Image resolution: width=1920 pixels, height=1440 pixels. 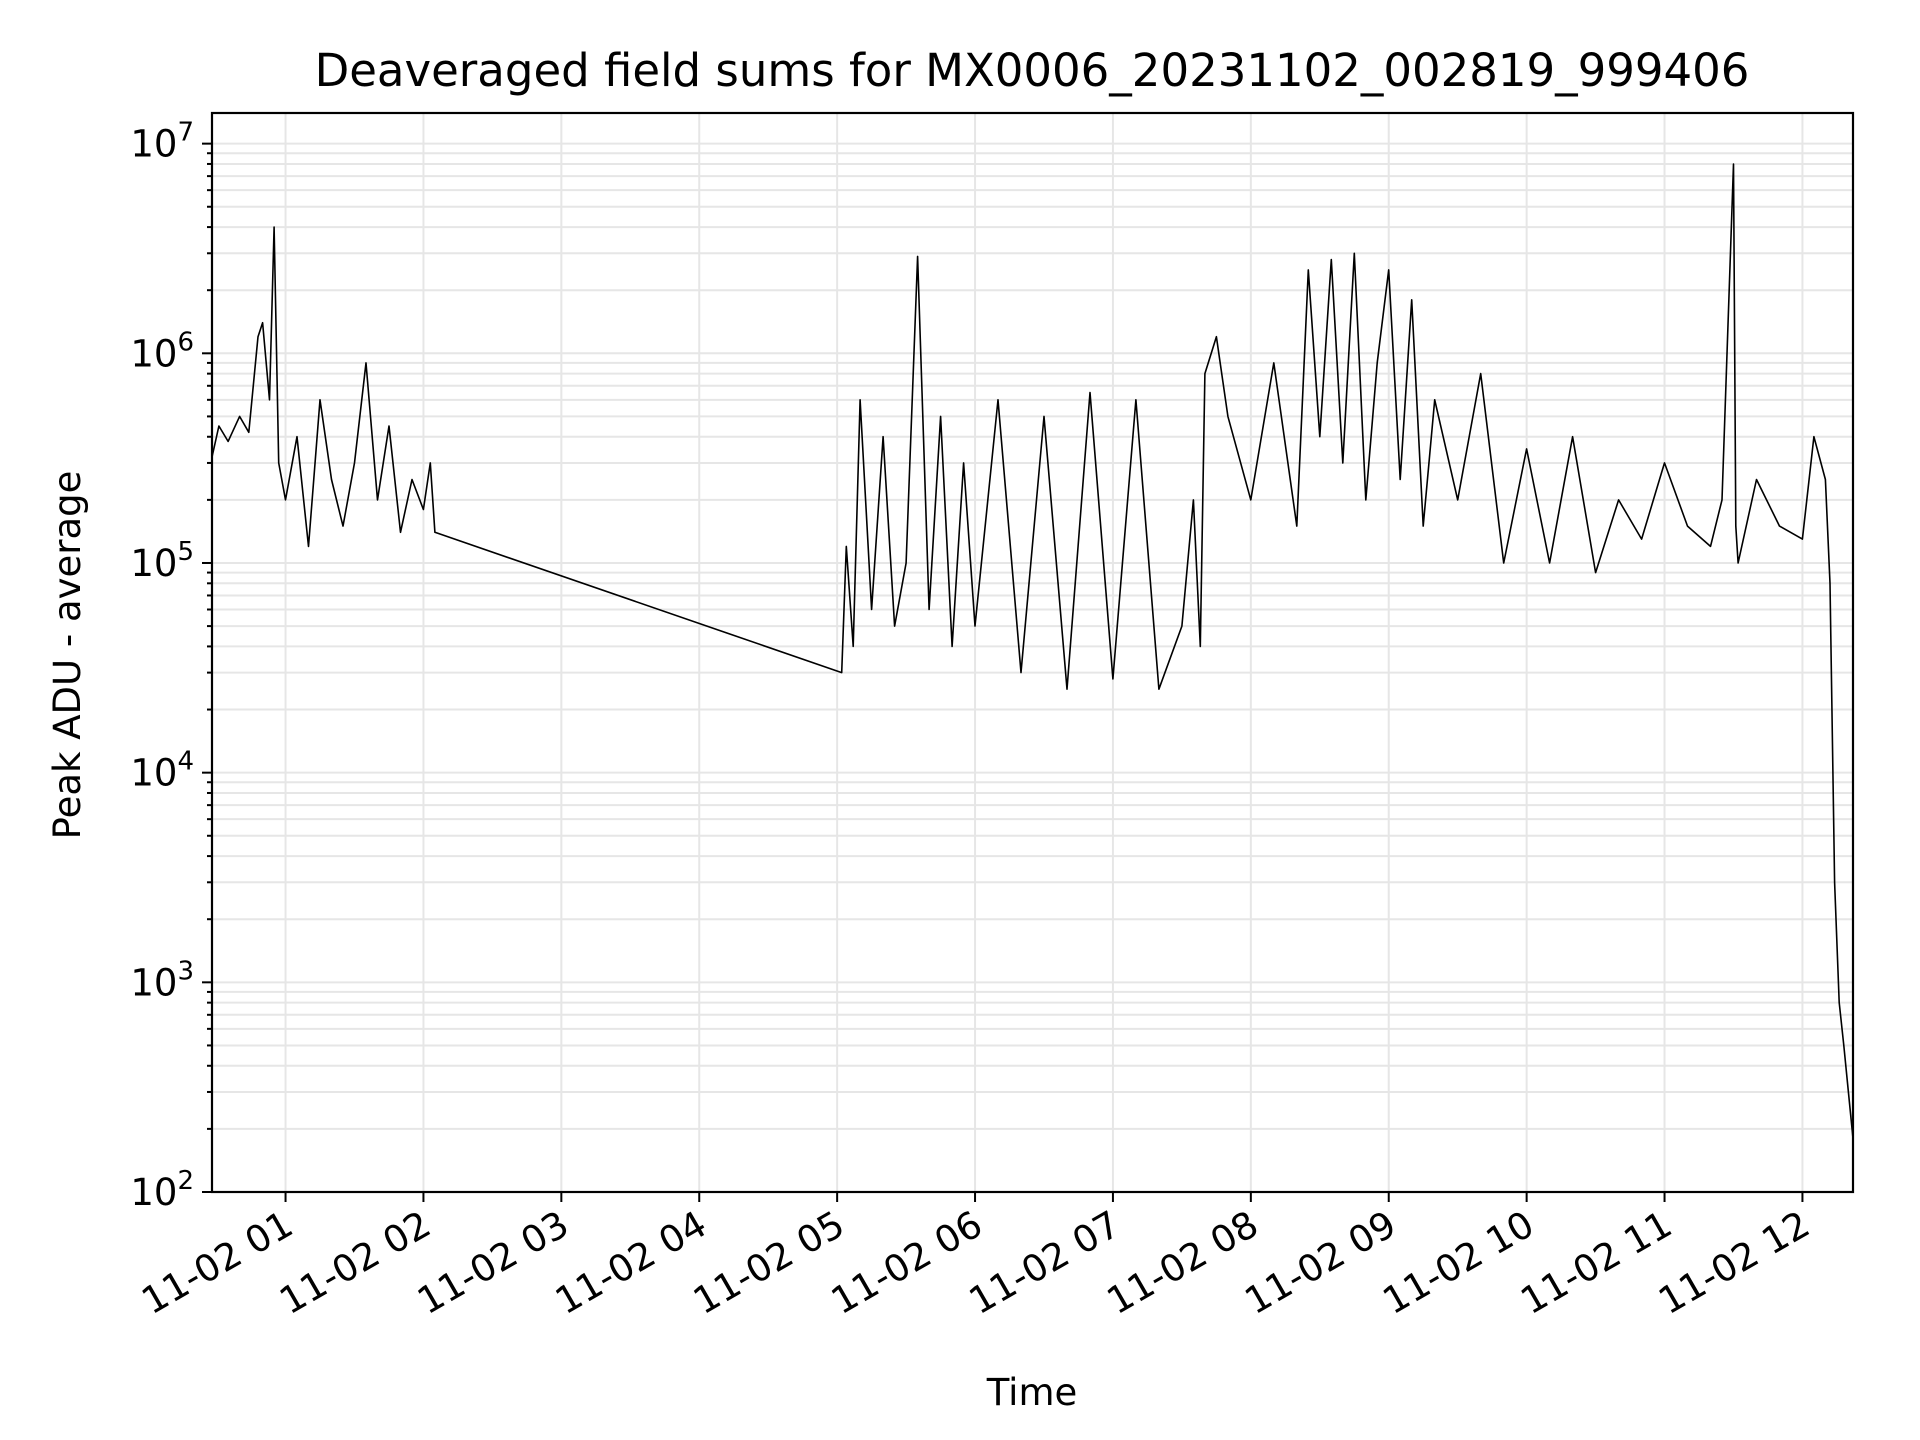 What do you see at coordinates (67, 655) in the screenshot?
I see `y-axis-label: Peak ADU - average` at bounding box center [67, 655].